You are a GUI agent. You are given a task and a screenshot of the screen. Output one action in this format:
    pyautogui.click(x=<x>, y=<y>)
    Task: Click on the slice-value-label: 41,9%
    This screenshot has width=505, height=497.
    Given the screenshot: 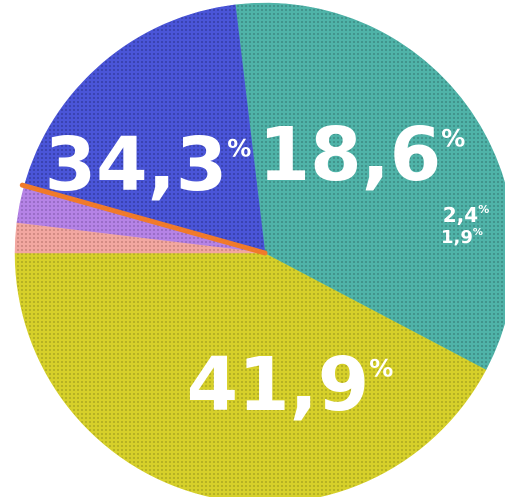 What is the action you would take?
    pyautogui.click(x=290, y=385)
    